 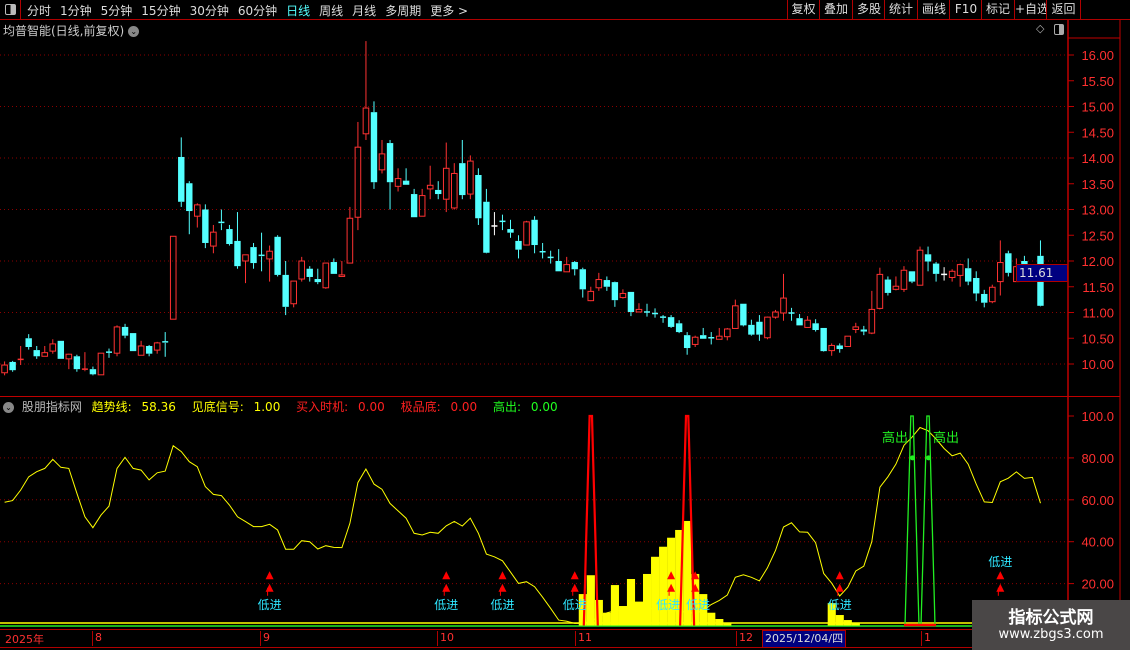 I want to click on period-tab-5min: 5分钟, so click(x=116, y=11).